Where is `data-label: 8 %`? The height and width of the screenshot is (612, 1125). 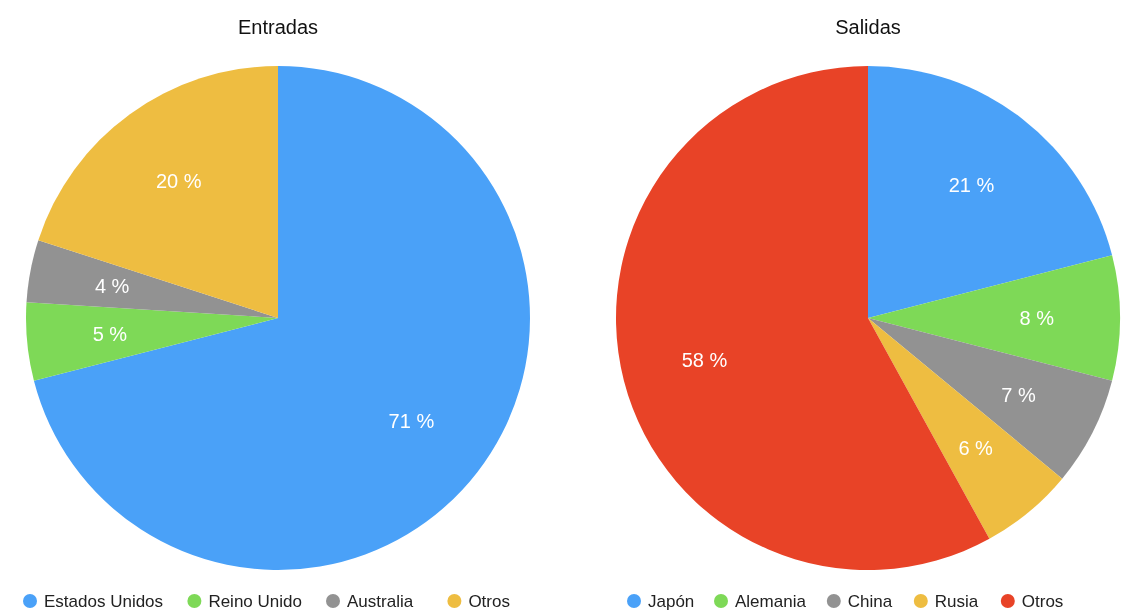
data-label: 8 % is located at coordinates (1037, 318).